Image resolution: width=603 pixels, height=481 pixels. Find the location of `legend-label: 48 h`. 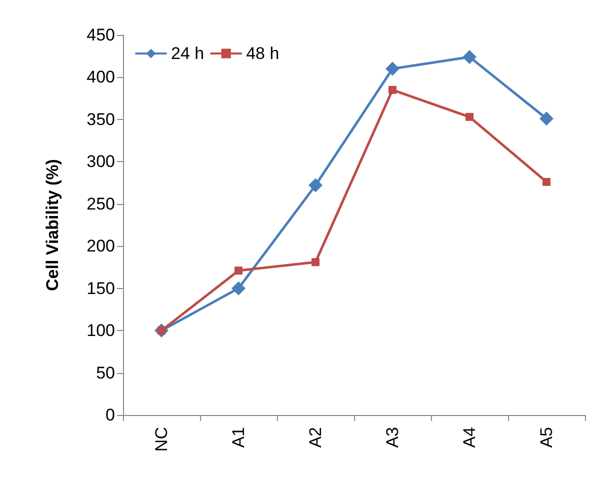

legend-label: 48 h is located at coordinates (263, 53).